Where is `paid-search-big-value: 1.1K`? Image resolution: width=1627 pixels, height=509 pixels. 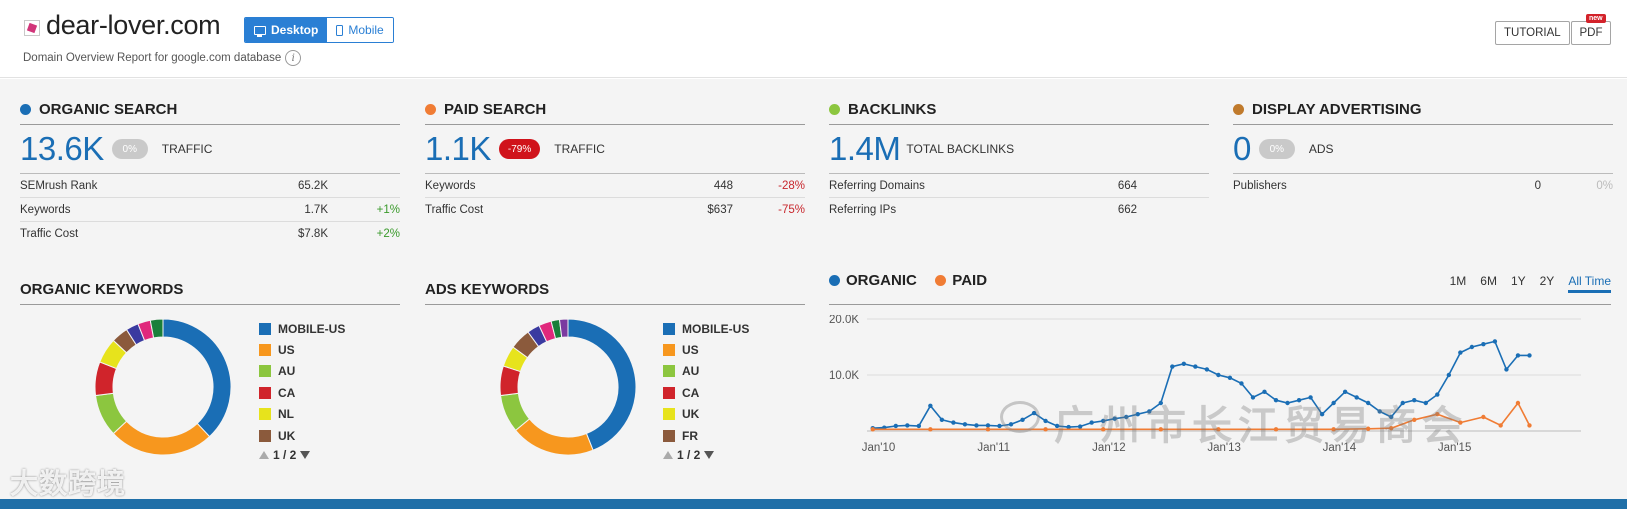
paid-search-big-value: 1.1K is located at coordinates (458, 148).